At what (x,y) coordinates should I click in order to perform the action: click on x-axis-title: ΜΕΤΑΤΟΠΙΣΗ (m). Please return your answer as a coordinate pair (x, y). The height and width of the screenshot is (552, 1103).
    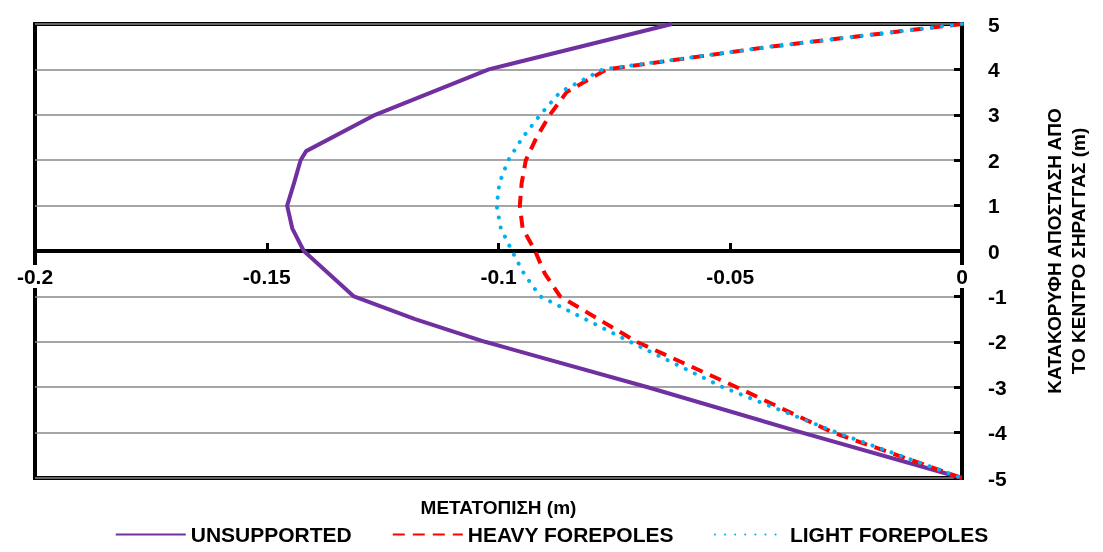
    Looking at the image, I should click on (498, 507).